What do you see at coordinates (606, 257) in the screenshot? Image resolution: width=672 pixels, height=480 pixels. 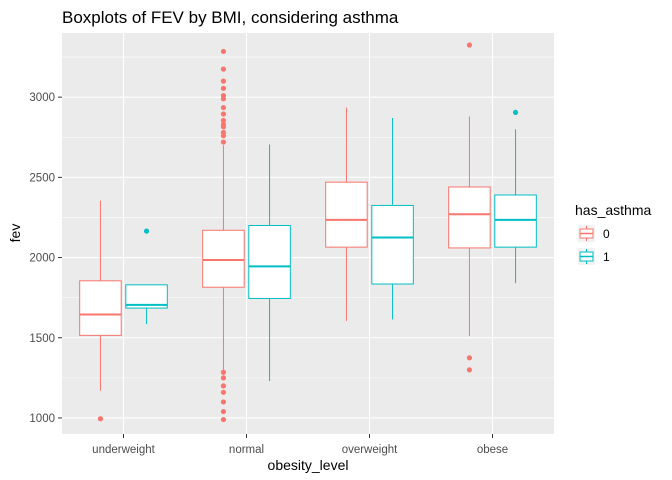 I see `legend-label-1: 1` at bounding box center [606, 257].